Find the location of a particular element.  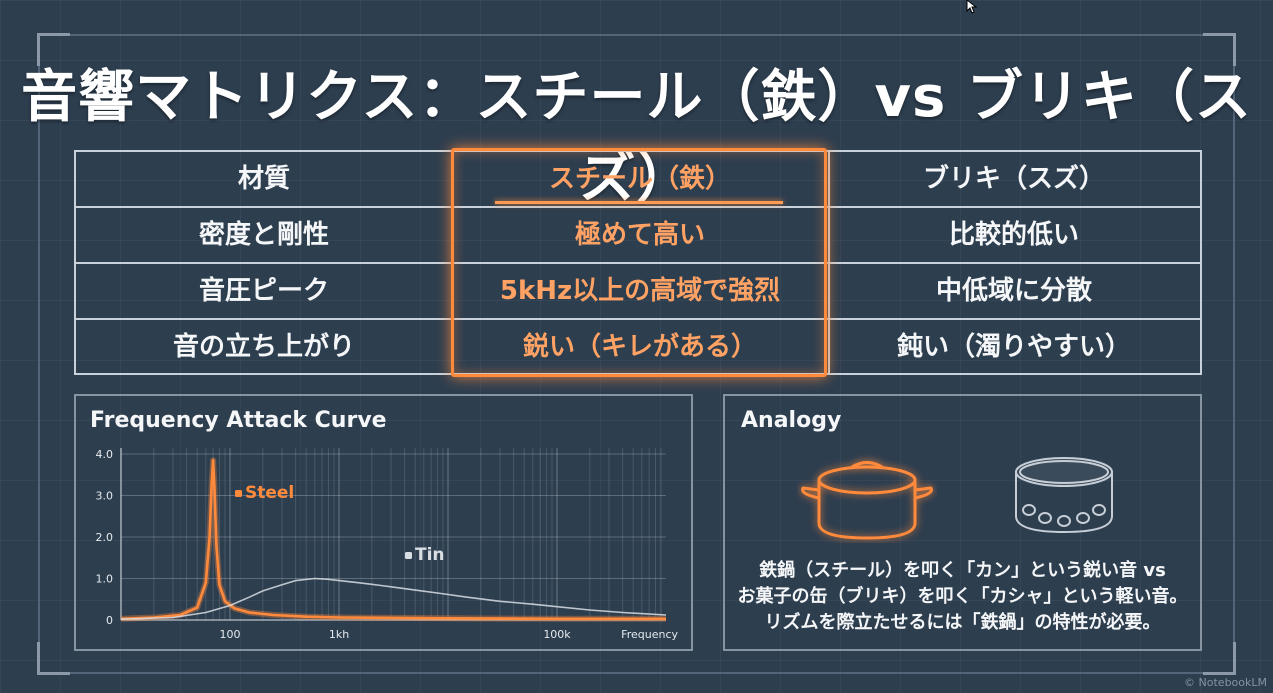

table-row: 材質 スチール（鉄） ブリキ（スズ） is located at coordinates (638, 180).